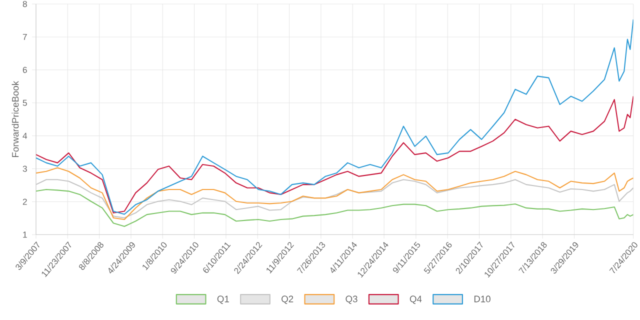 Image resolution: width=640 pixels, height=320 pixels. I want to click on y-tick-label: 7, so click(24, 37).